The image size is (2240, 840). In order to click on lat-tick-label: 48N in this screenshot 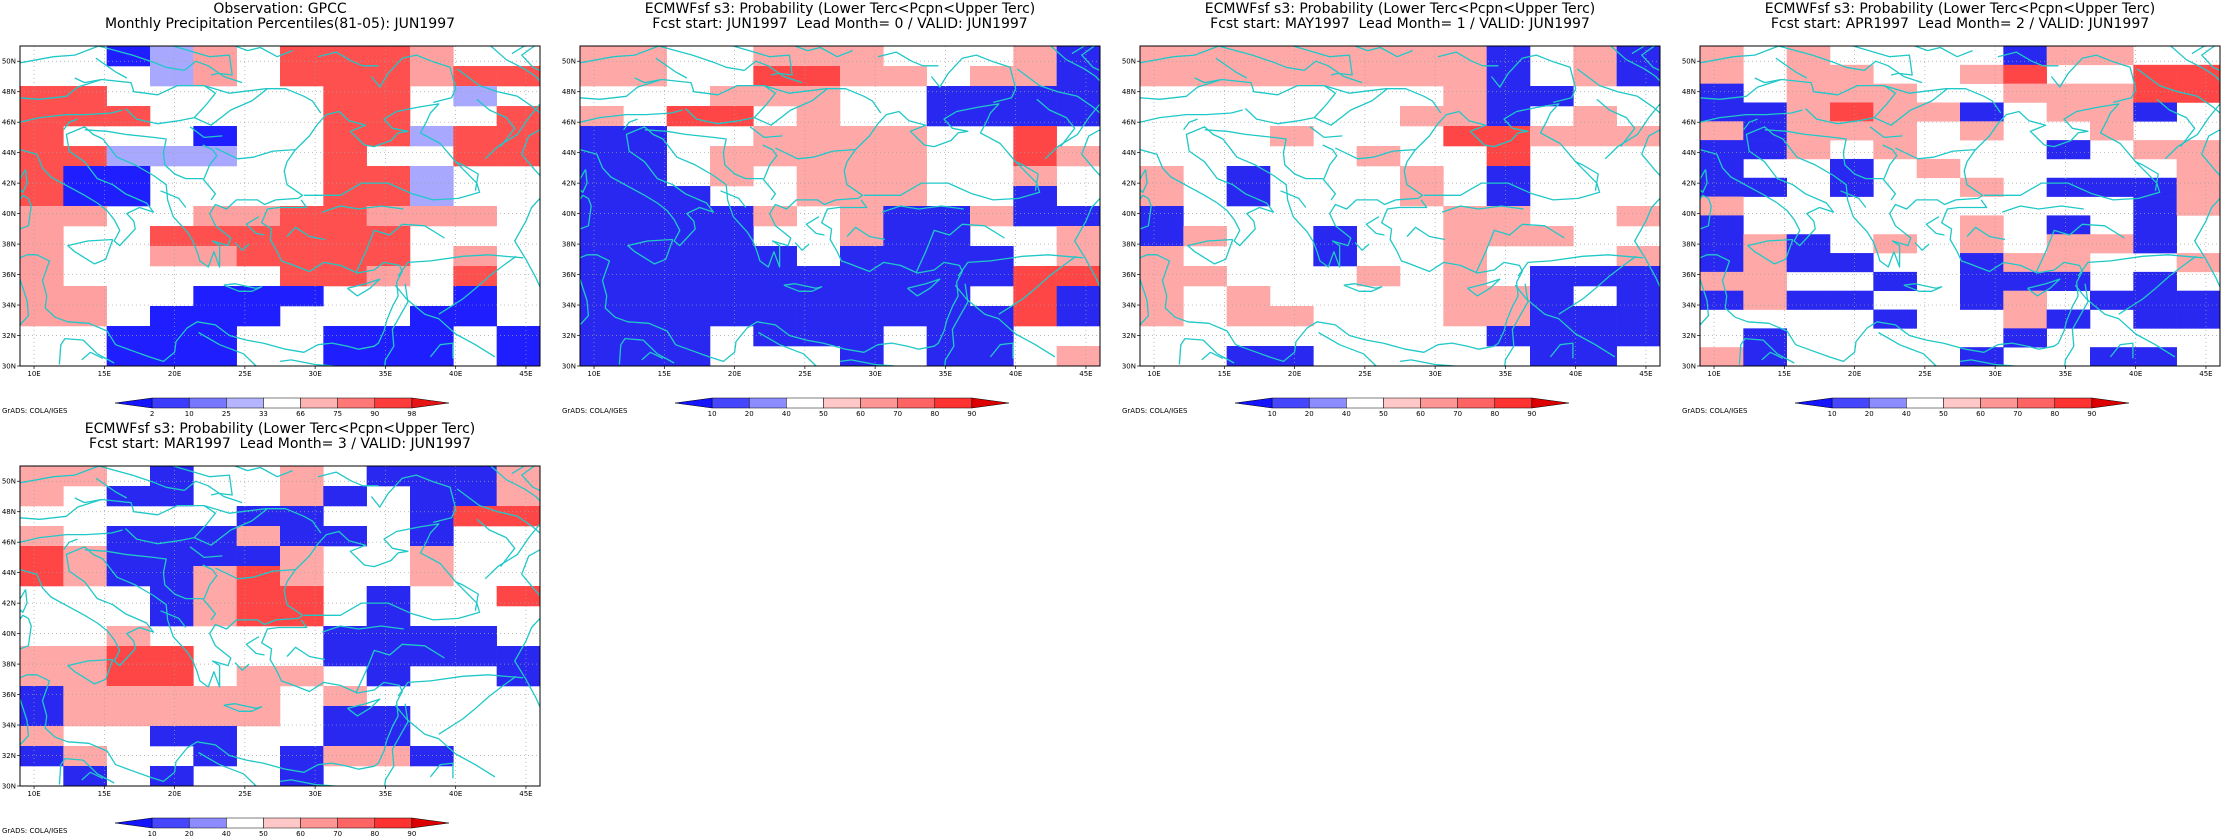, I will do `click(569, 92)`.